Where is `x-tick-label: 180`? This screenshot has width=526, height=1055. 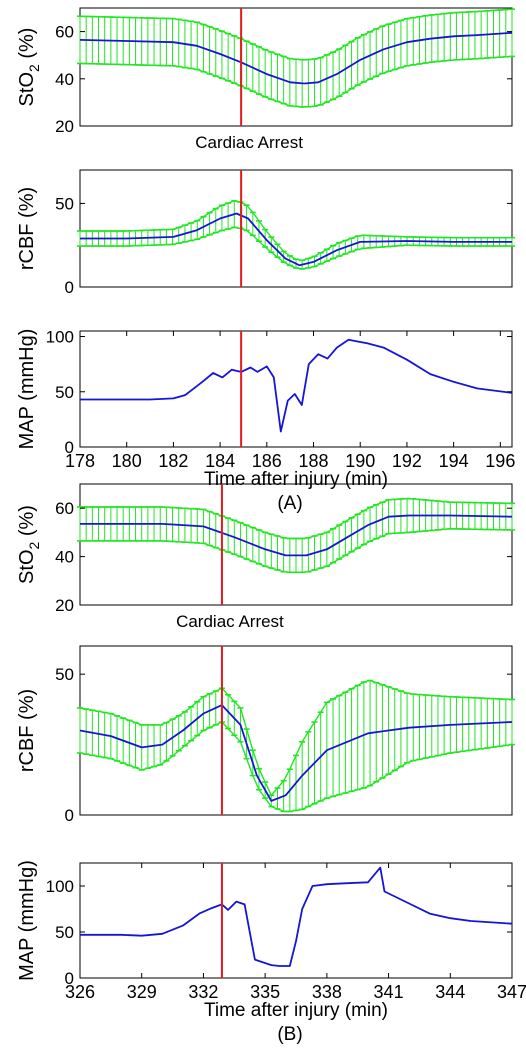 x-tick-label: 180 is located at coordinates (127, 461).